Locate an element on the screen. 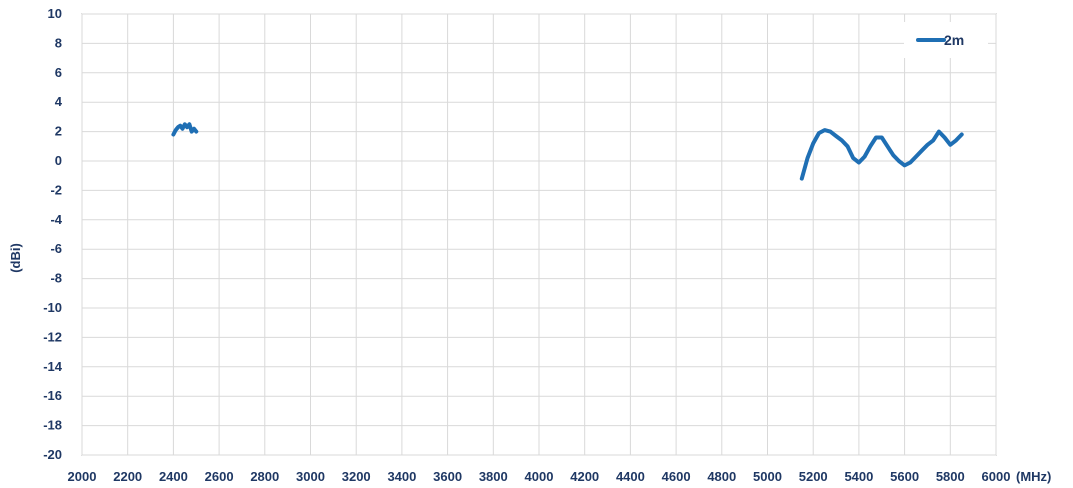 This screenshot has height=488, width=1073. x-tick-label: 2400 is located at coordinates (173, 476).